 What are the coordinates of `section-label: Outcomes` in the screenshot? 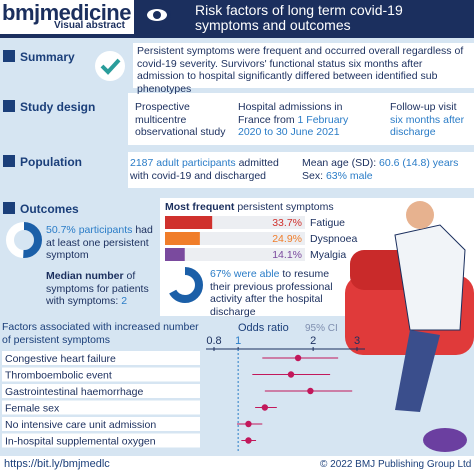 It's located at (49, 209).